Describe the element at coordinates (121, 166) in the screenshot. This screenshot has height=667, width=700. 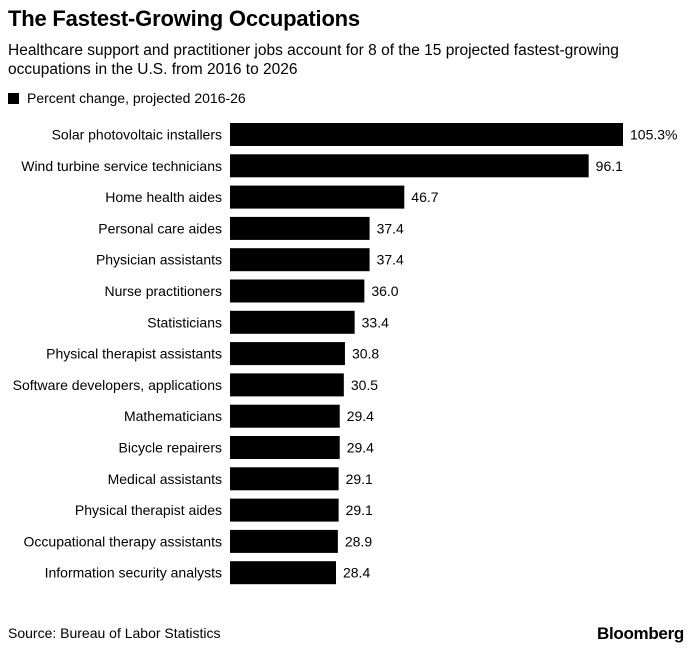
I see `category-label: Wind turbine service technicians` at that location.